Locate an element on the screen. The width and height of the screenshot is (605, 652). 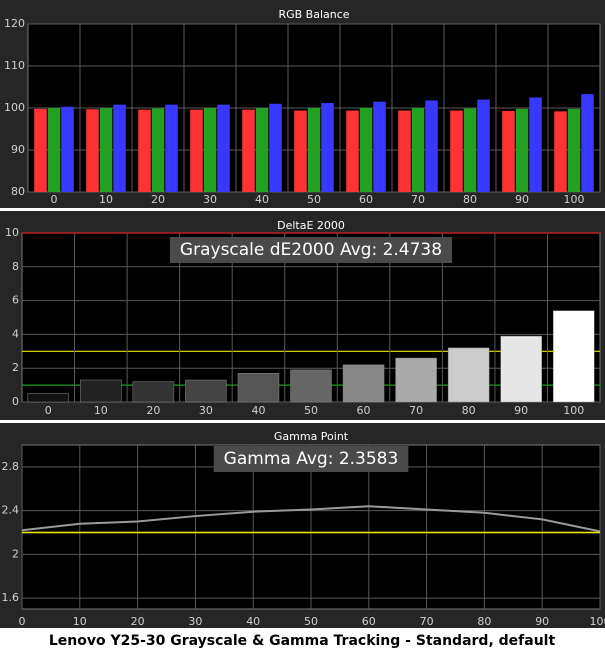
chart-title: RGB Balance is located at coordinates (313, 14).